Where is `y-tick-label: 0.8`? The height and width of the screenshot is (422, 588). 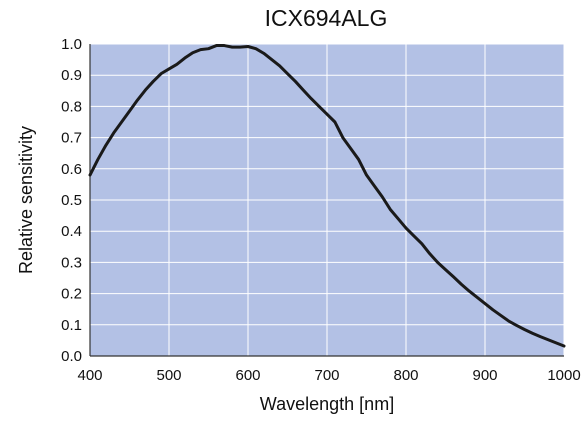
y-tick-label: 0.8 is located at coordinates (71, 106).